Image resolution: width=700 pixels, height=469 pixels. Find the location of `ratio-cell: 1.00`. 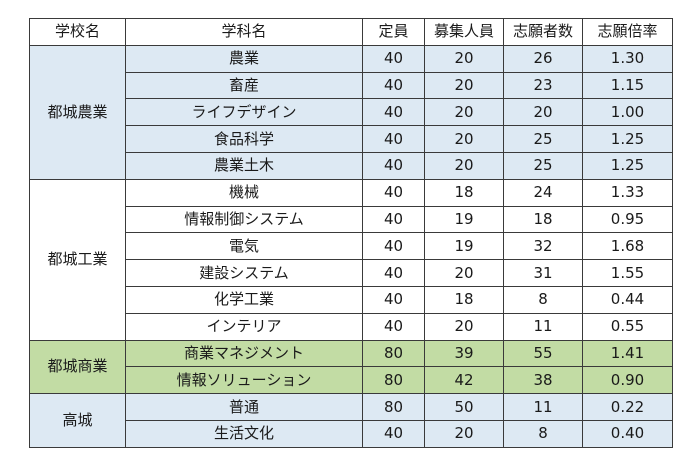

ratio-cell: 1.00 is located at coordinates (627, 112).